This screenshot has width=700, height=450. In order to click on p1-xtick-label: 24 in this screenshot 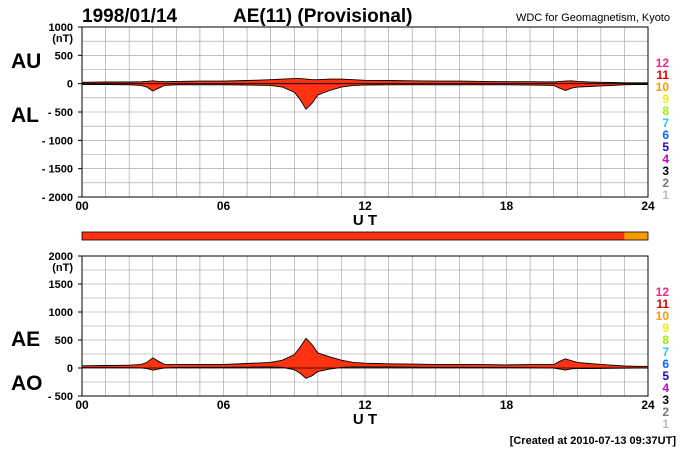, I will do `click(648, 206)`.